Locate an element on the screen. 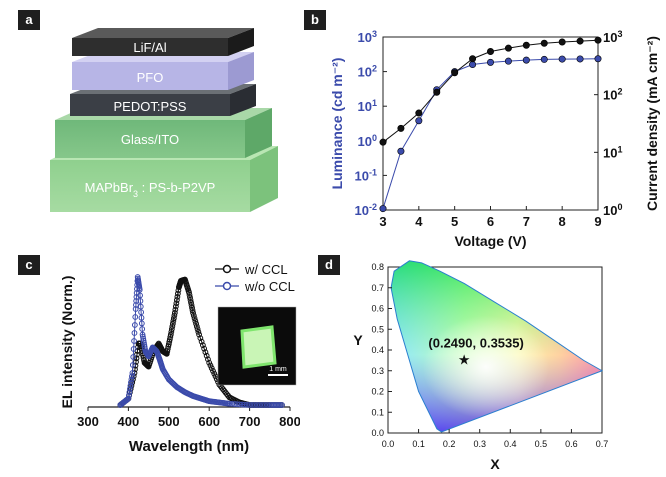 This screenshot has height=477, width=666. x-tick-label: 0.4 is located at coordinates (510, 444).